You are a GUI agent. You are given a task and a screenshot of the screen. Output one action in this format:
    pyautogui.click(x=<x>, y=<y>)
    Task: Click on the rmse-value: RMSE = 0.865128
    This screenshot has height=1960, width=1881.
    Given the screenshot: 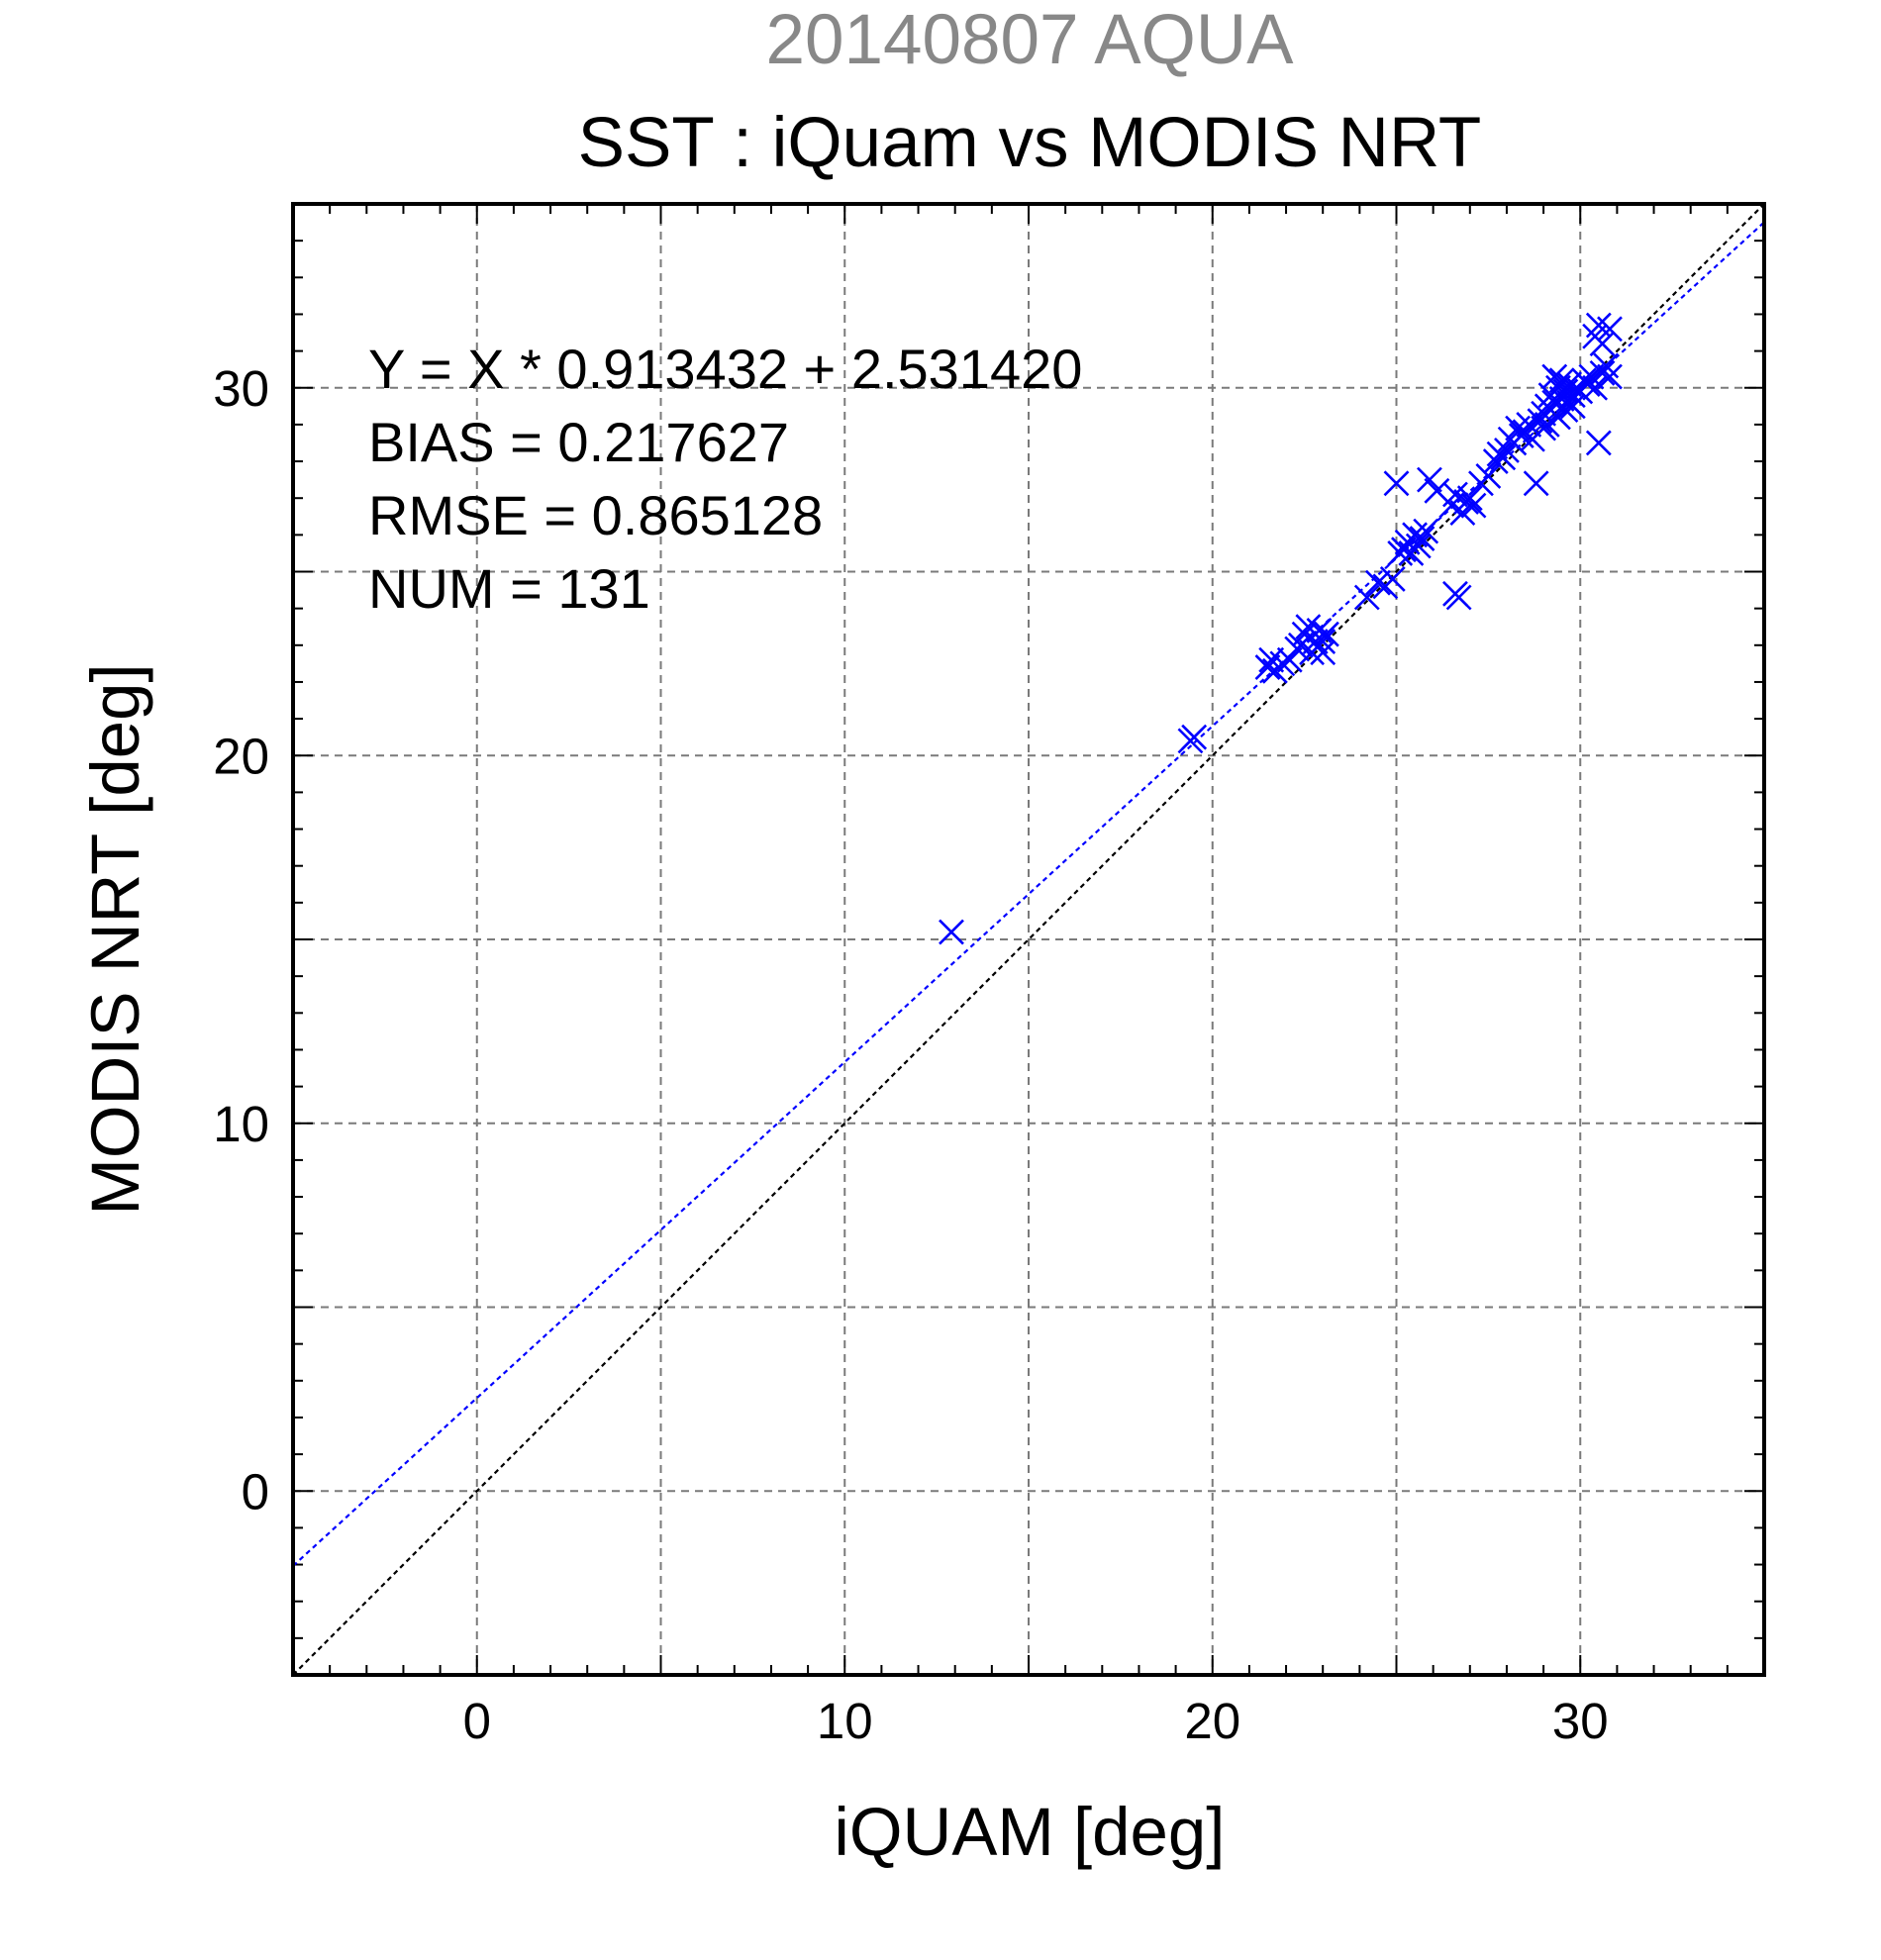 What is the action you would take?
    pyautogui.click(x=595, y=515)
    